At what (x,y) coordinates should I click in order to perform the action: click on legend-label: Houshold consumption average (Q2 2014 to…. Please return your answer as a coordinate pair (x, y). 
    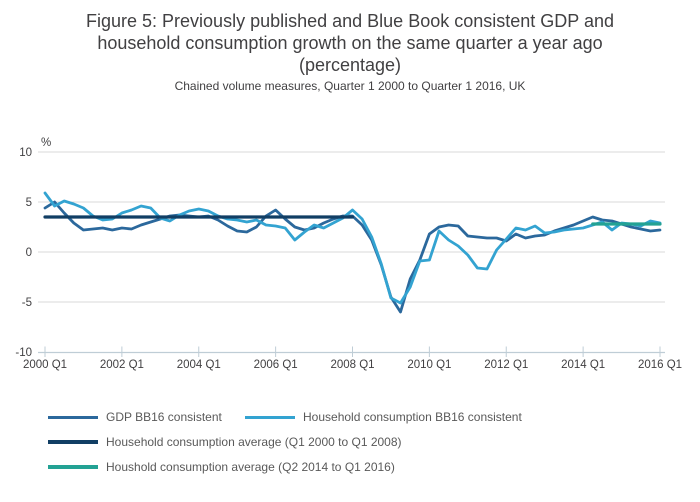
    Looking at the image, I should click on (250, 467).